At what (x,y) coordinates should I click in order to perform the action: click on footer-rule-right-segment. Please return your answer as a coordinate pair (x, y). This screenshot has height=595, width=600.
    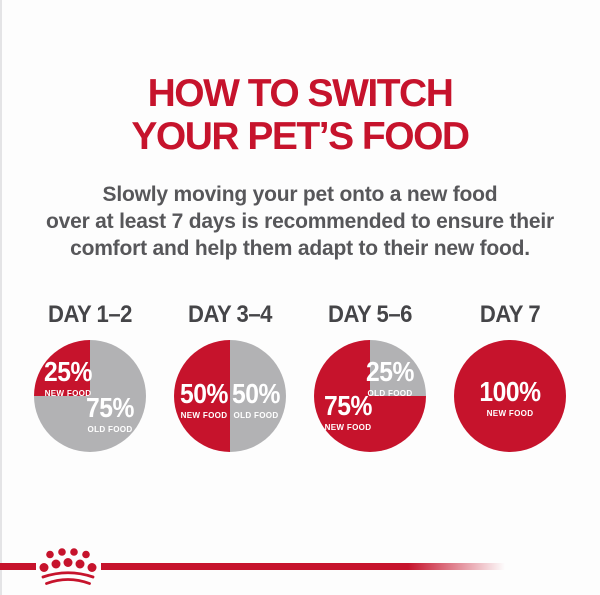
    Looking at the image, I should click on (303, 566).